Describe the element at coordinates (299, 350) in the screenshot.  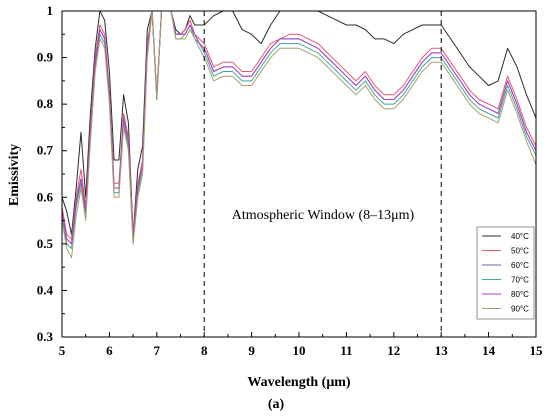
I see `x-tick-label: 10` at that location.